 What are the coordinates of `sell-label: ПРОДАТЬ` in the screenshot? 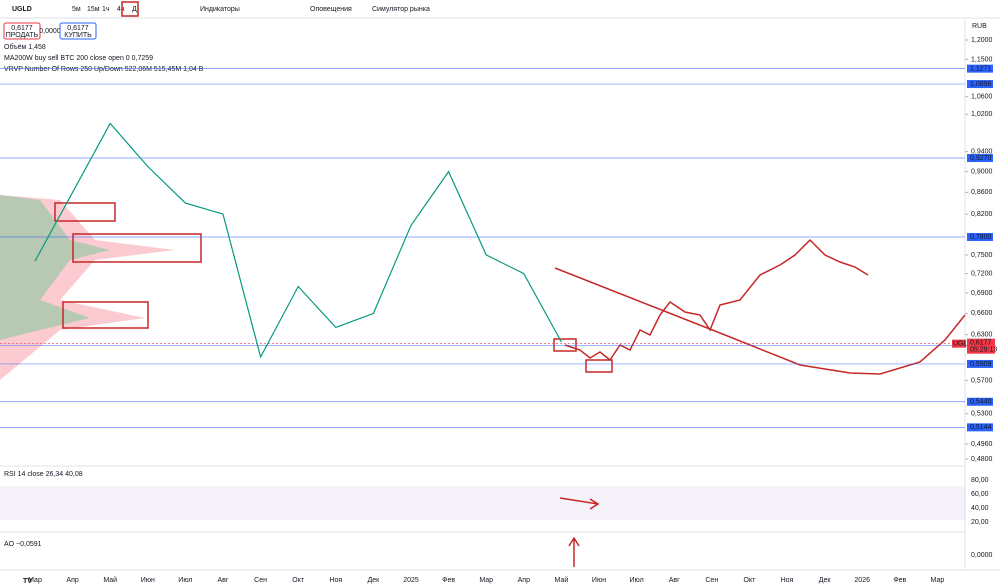 It's located at (22, 35).